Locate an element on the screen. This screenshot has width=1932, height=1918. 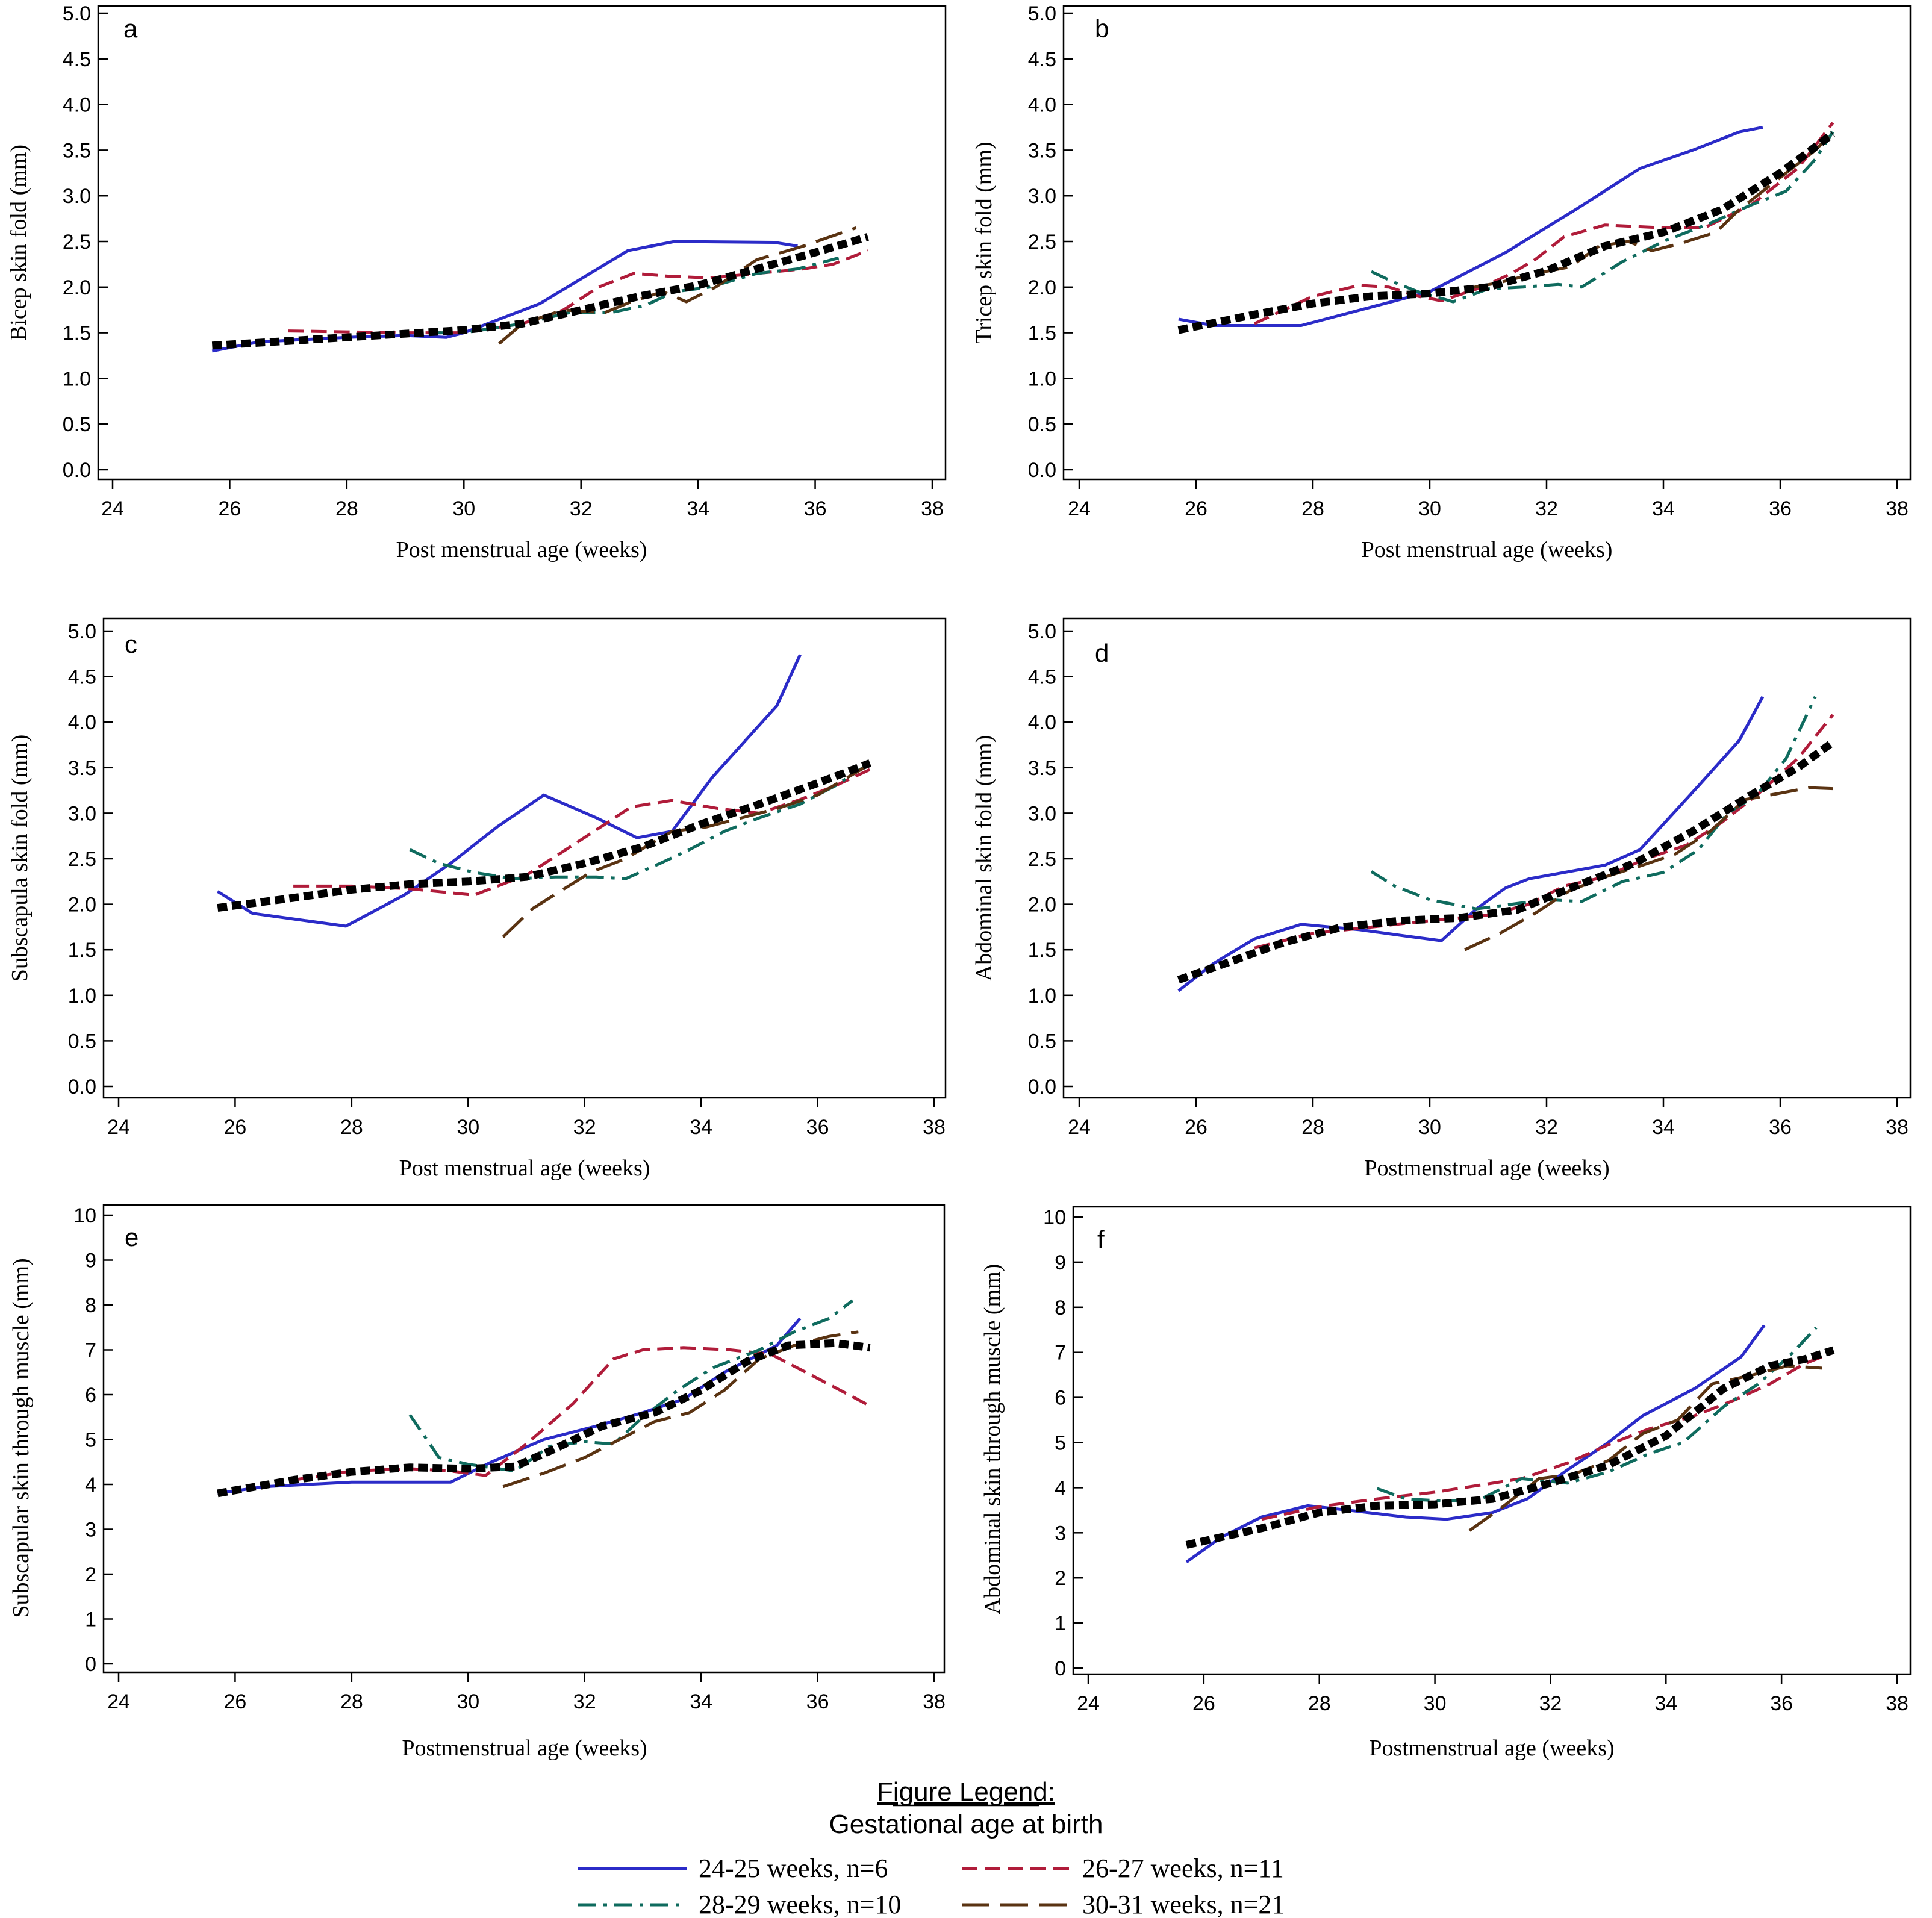
legend-label-24-25: 24-25 weeks, n=6 is located at coordinates (793, 1868).